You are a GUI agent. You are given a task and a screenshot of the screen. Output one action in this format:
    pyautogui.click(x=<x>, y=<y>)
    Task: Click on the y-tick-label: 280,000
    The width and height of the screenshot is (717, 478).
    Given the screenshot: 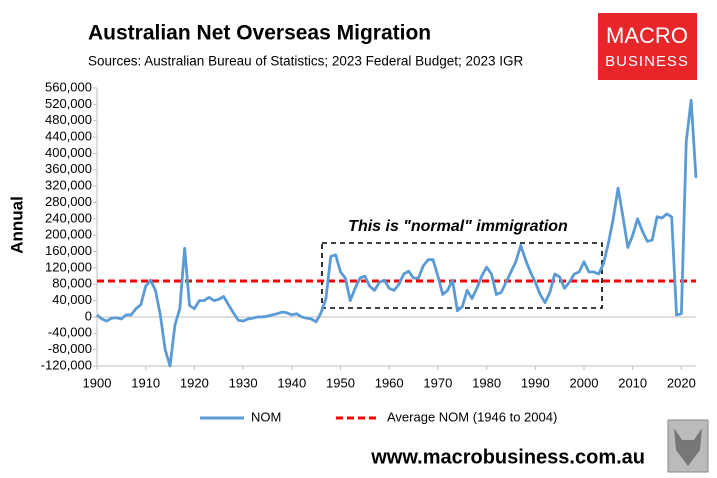 What is the action you would take?
    pyautogui.click(x=68, y=201)
    